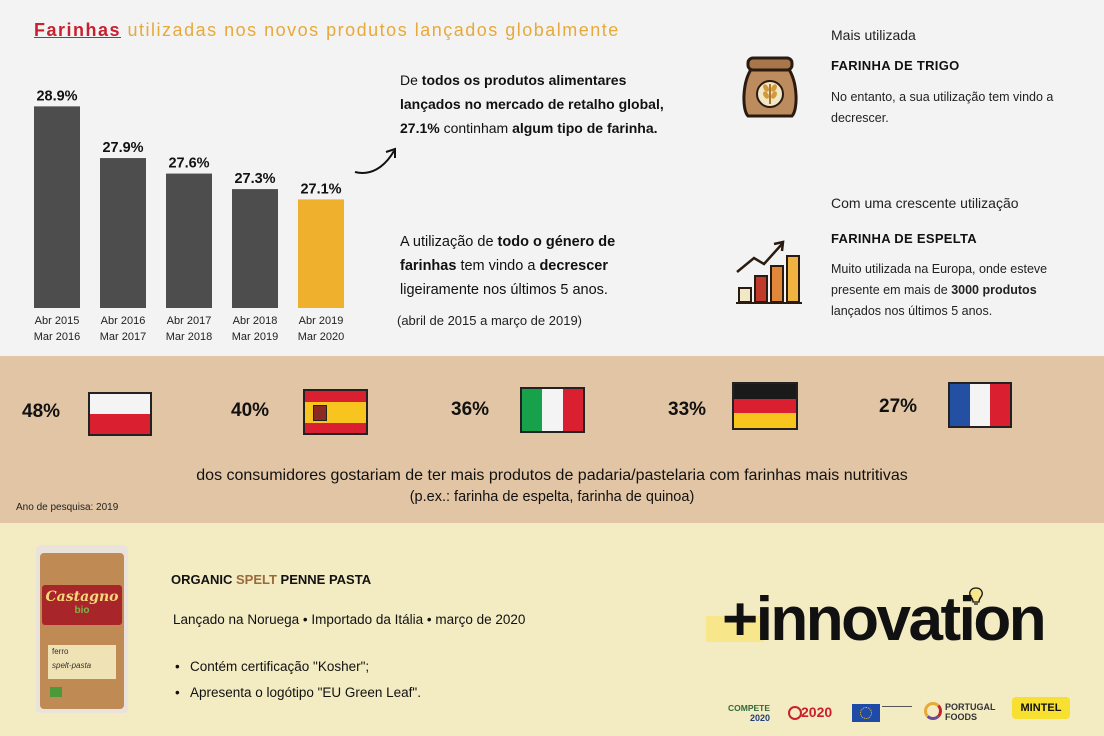 This screenshot has width=1104, height=736. Describe the element at coordinates (749, 713) in the screenshot. I see `compete-logo: COMPETE 2020` at that location.